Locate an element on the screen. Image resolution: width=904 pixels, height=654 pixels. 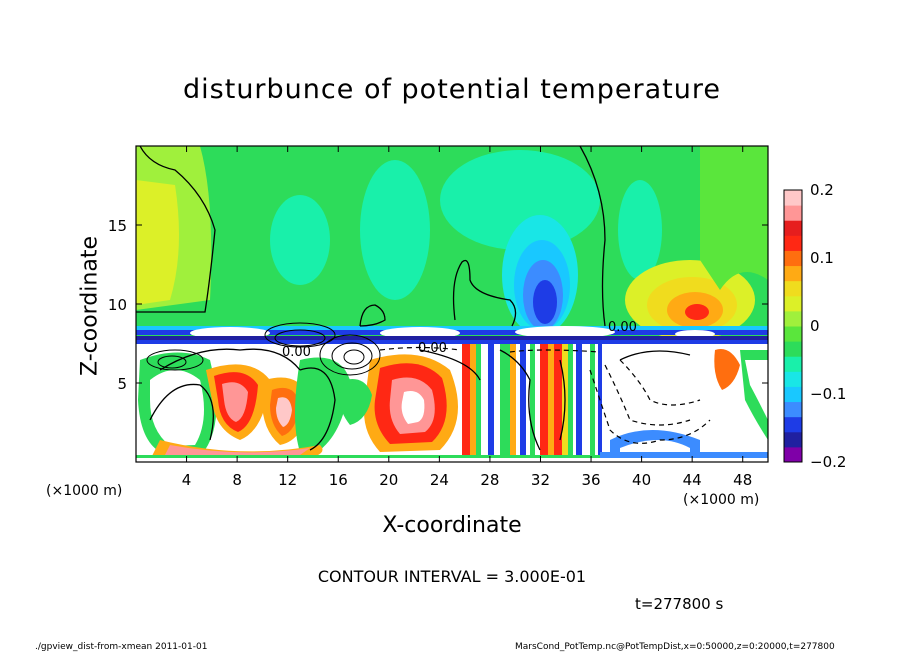
x-tick-label: 12 is located at coordinates (287, 480).